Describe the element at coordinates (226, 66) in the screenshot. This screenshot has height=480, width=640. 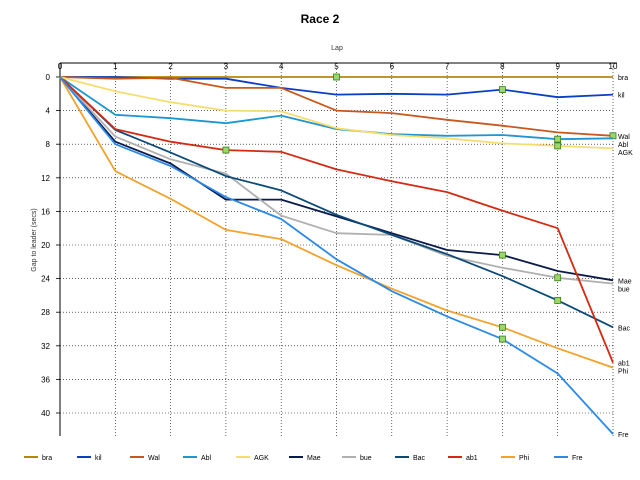
I see `x-tick-label: 3` at that location.